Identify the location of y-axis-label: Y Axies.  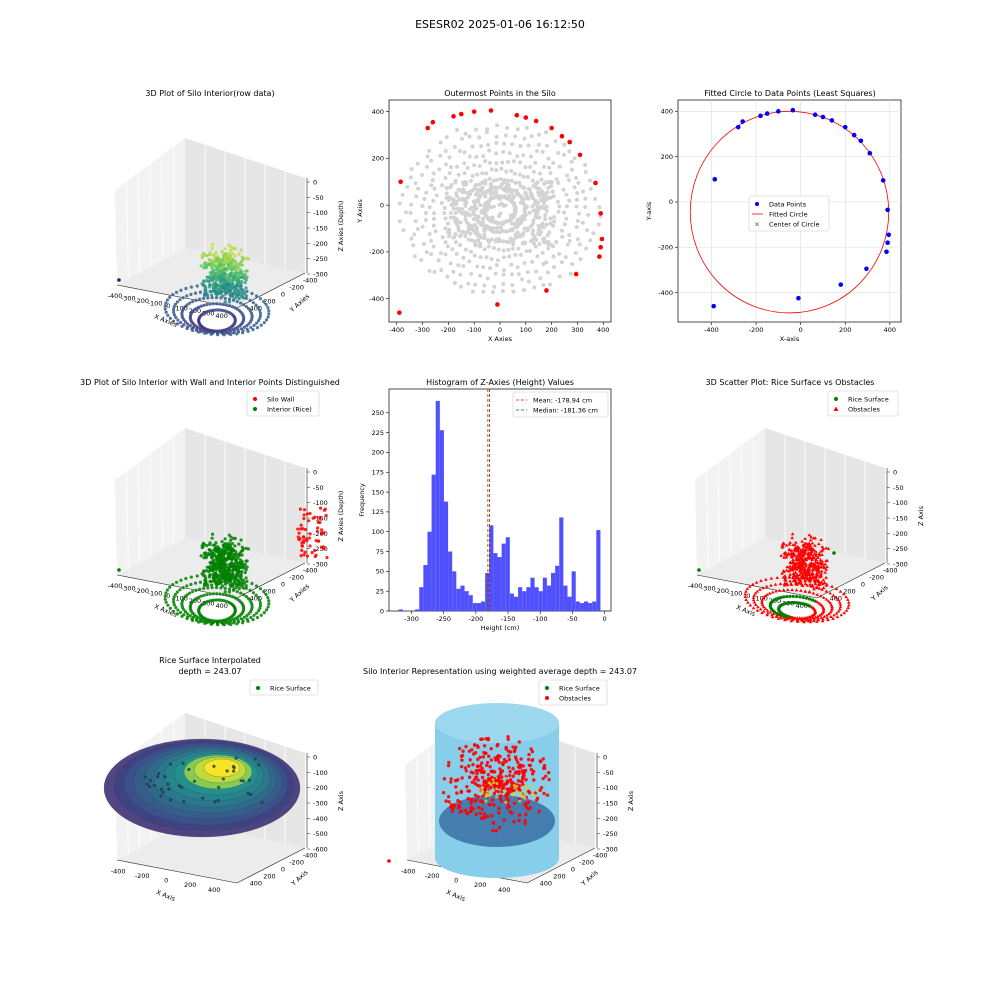
(299, 593).